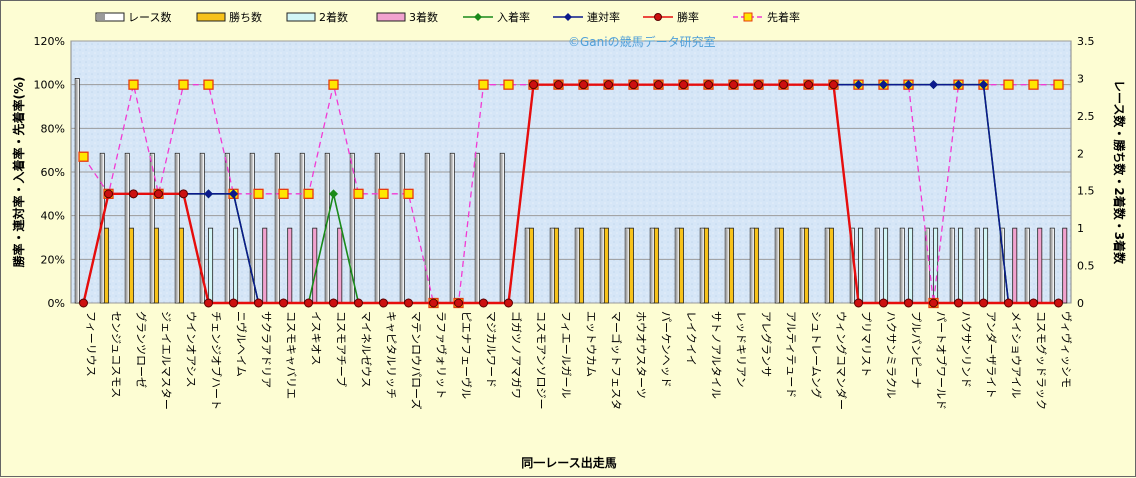  What do you see at coordinates (1080, 153) in the screenshot?
I see `y-right-tick-label: 2` at bounding box center [1080, 153].